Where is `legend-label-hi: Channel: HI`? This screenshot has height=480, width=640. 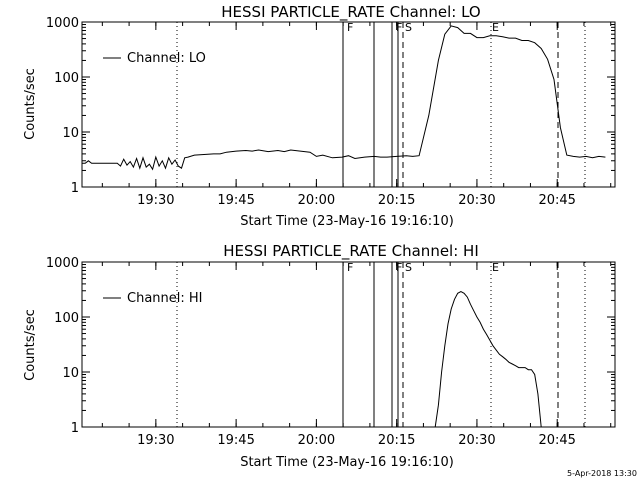 legend-label-hi: Channel: HI is located at coordinates (165, 298).